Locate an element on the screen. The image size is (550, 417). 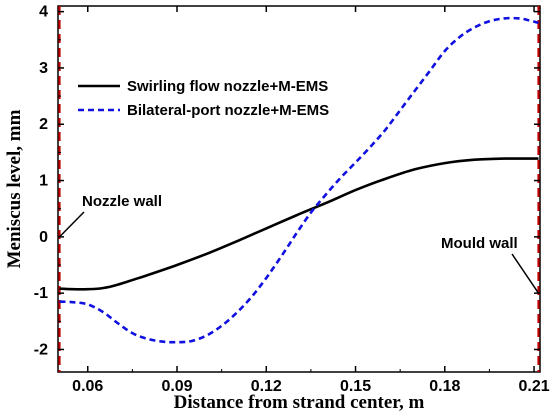
x-tick-label: 0.06 is located at coordinates (87, 386).